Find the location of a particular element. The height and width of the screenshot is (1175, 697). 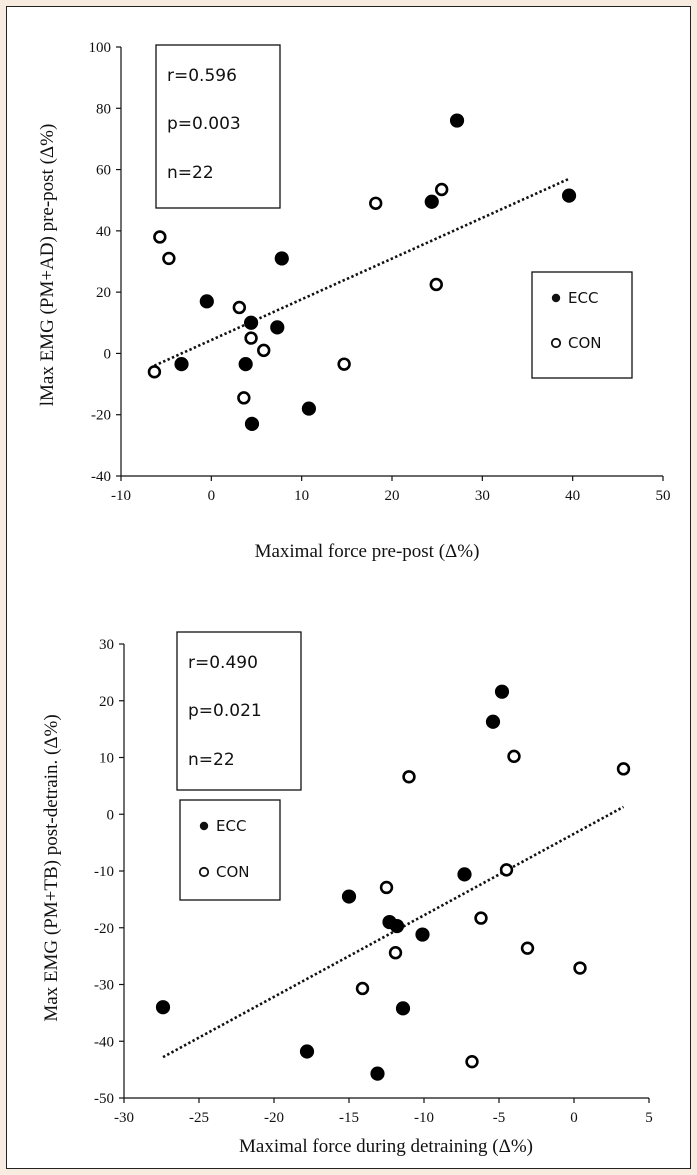

x-tick-label: -5 is located at coordinates (499, 1118).